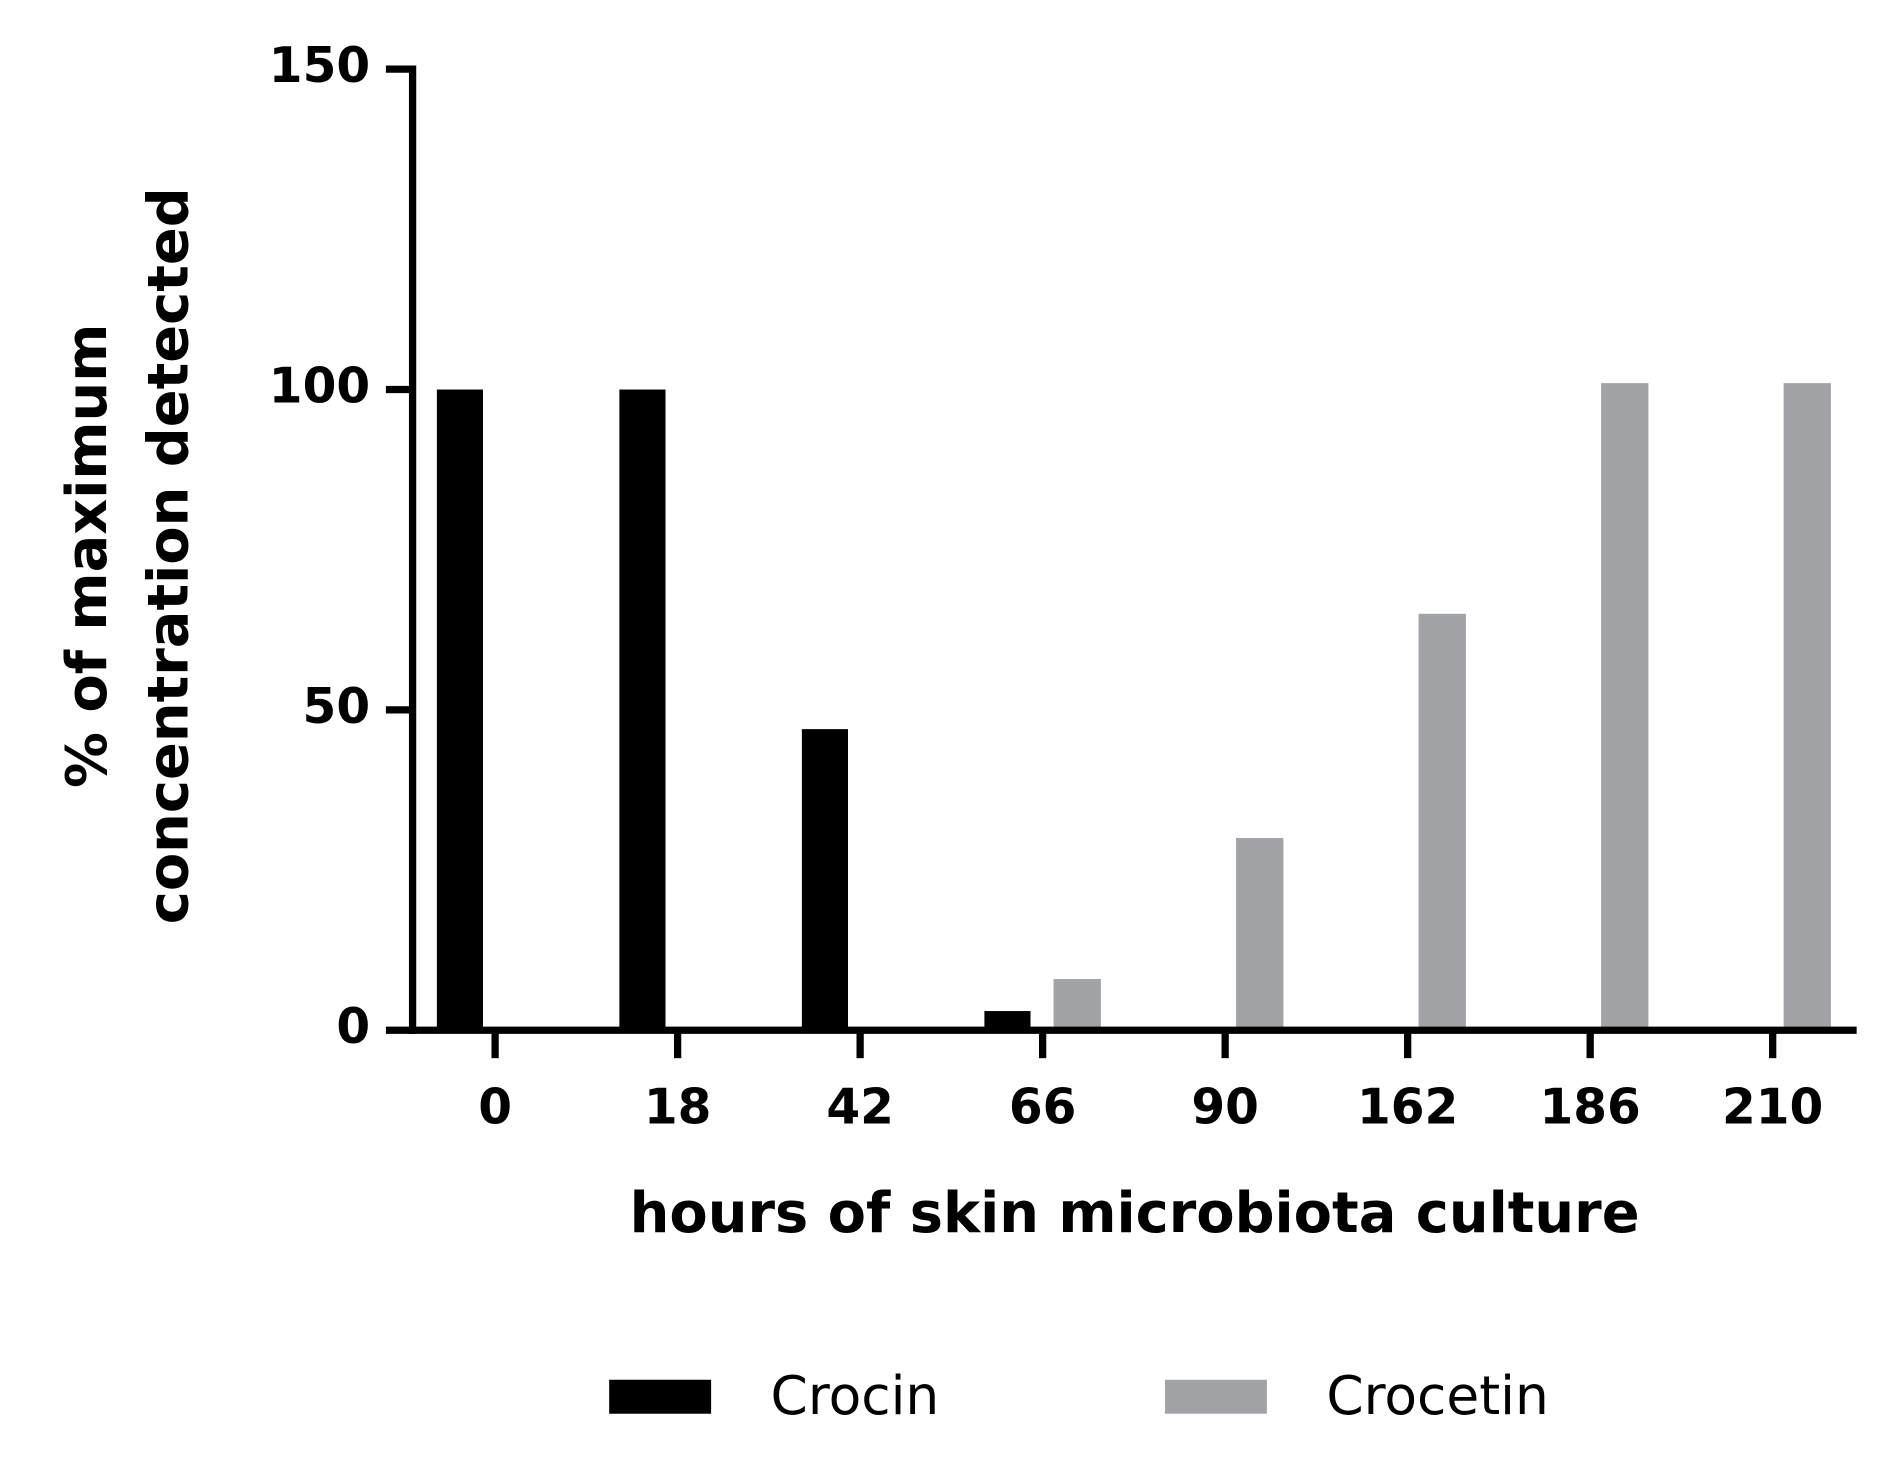 This screenshot has height=1457, width=1893. I want to click on y-tick-label: 100, so click(319, 387).